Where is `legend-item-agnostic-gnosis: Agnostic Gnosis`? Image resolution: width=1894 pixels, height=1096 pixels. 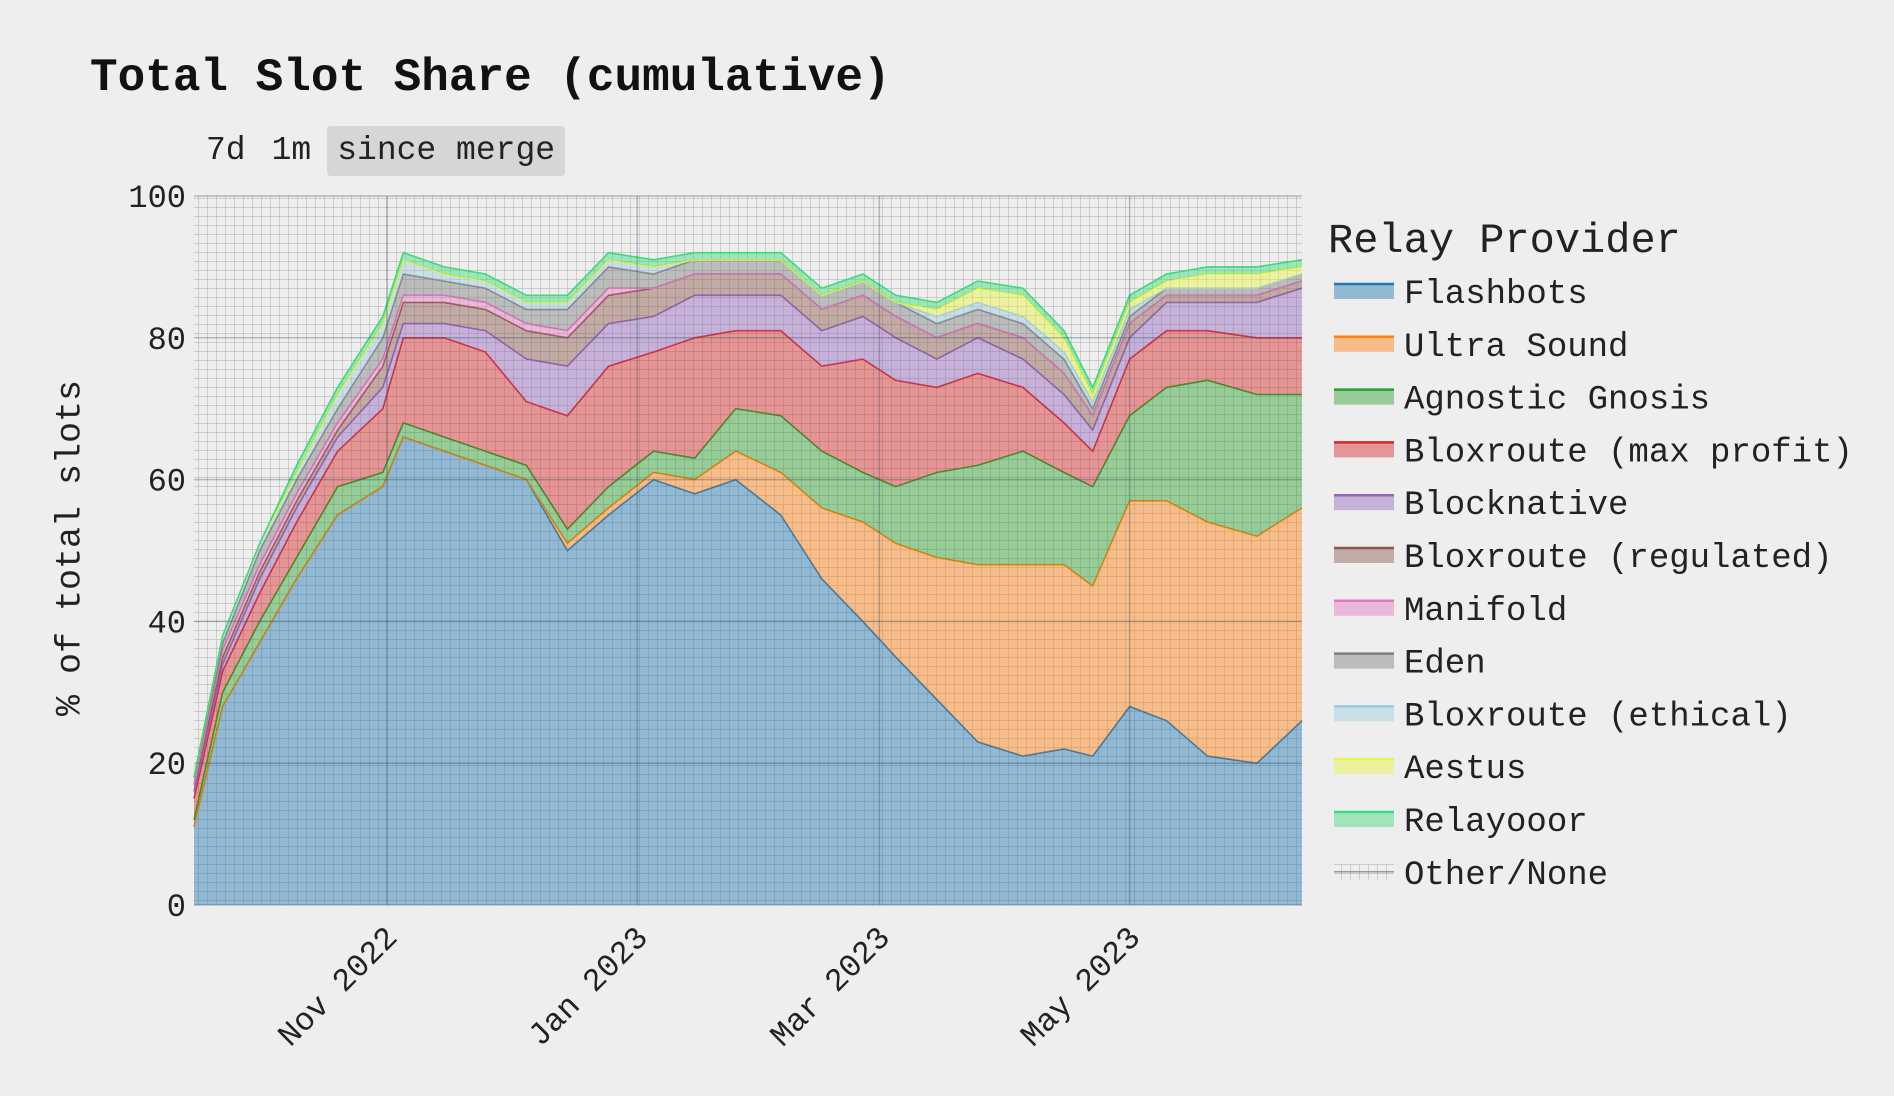
legend-item-agnostic-gnosis: Agnostic Gnosis is located at coordinates (1522, 401).